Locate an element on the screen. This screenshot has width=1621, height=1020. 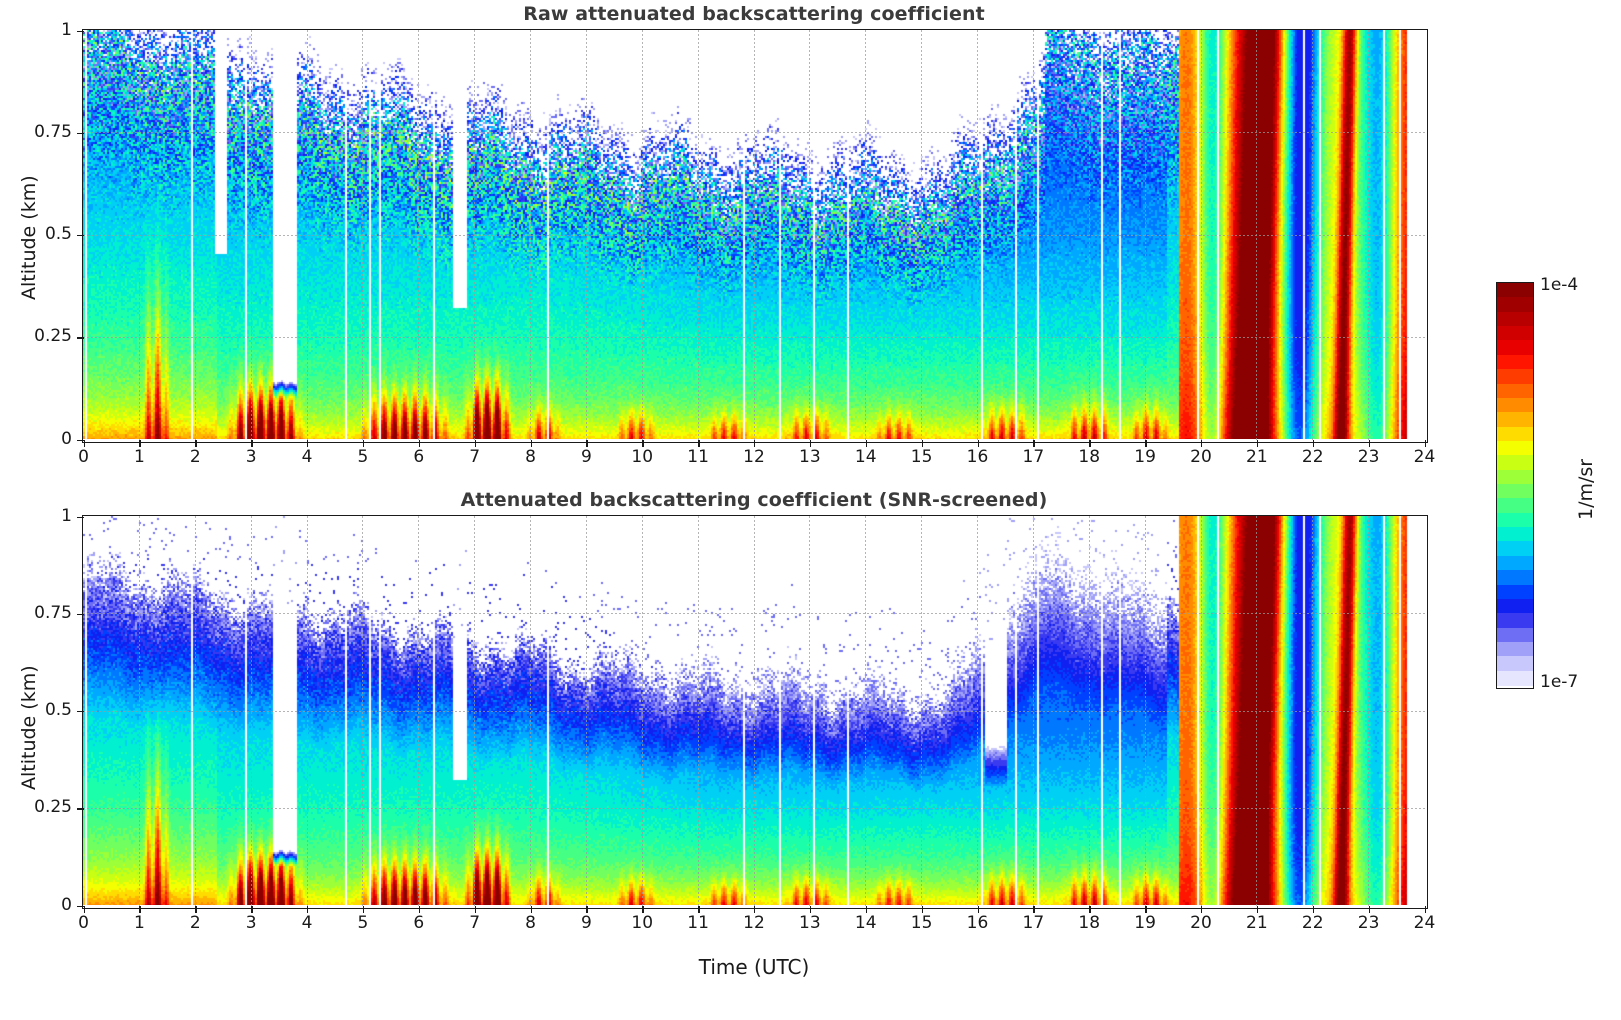
x-axis-tick-label: 8 is located at coordinates (530, 923).